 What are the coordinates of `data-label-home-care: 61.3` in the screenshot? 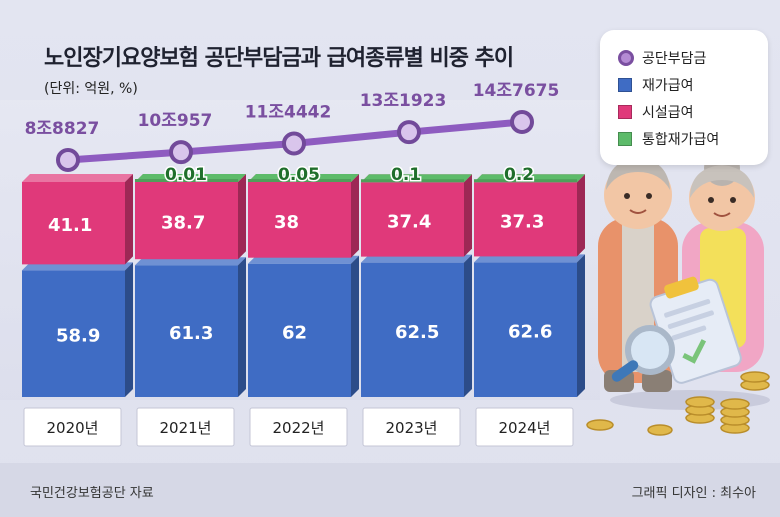 It's located at (191, 333).